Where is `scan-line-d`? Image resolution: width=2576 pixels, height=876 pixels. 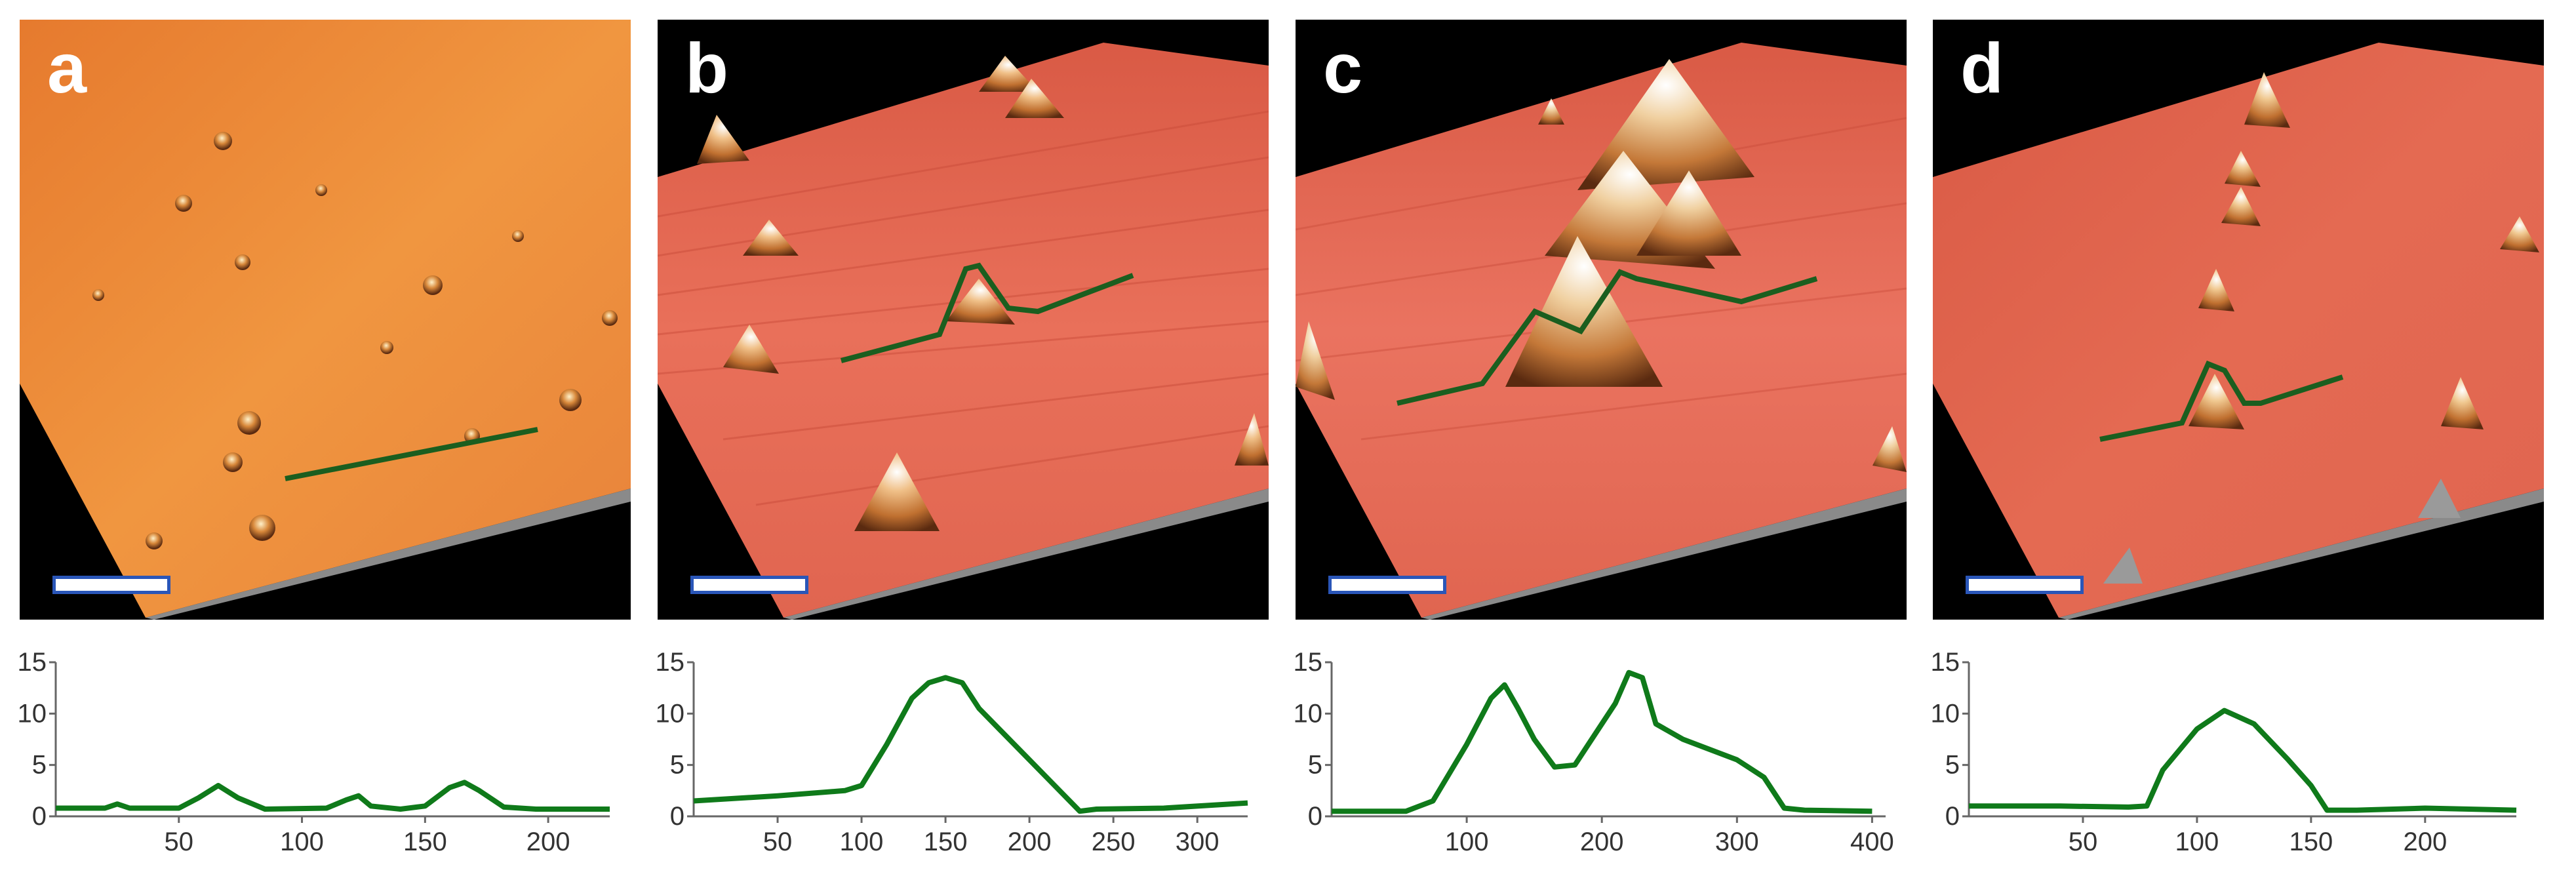
scan-line-d is located at coordinates (2221, 401).